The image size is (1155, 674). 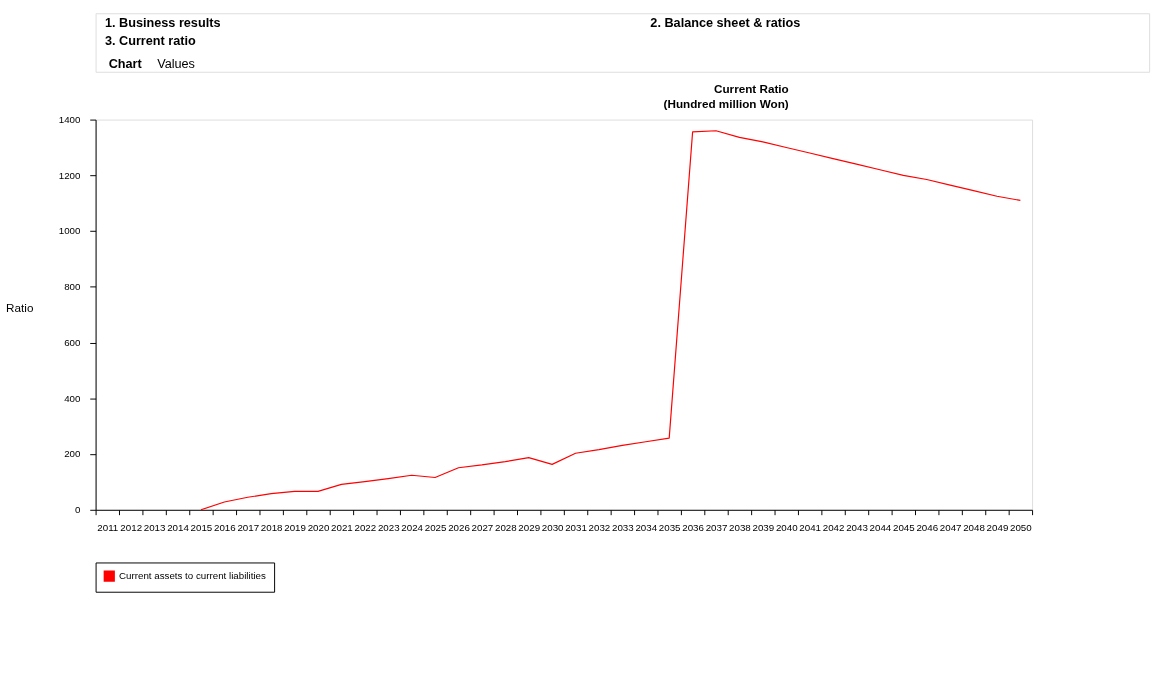 I want to click on x-tick-label: 2011, so click(x=108, y=527).